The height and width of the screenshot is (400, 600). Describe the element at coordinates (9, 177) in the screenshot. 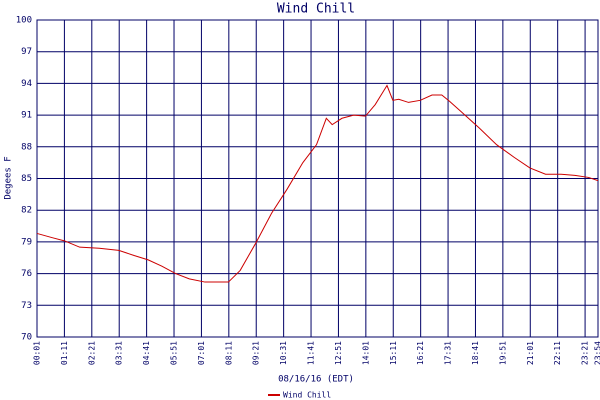

I see `y-axis-label: Degees F` at that location.